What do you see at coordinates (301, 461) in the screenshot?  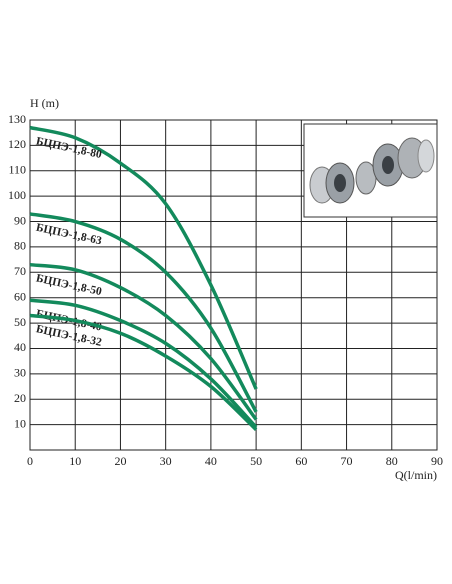 I see `x-tick-label: 60` at bounding box center [301, 461].